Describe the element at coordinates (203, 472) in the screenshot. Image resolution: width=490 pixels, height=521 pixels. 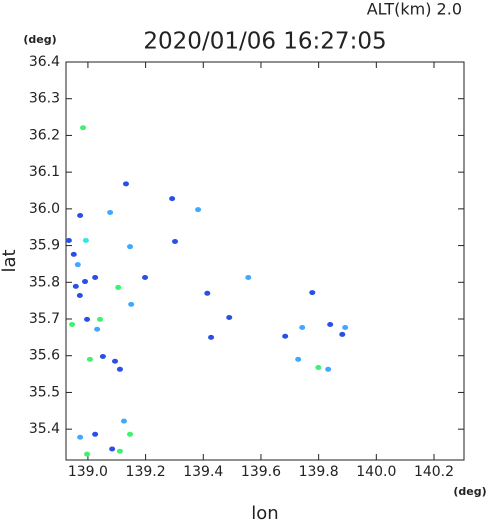
I see `x-tick-label: 139.4` at that location.